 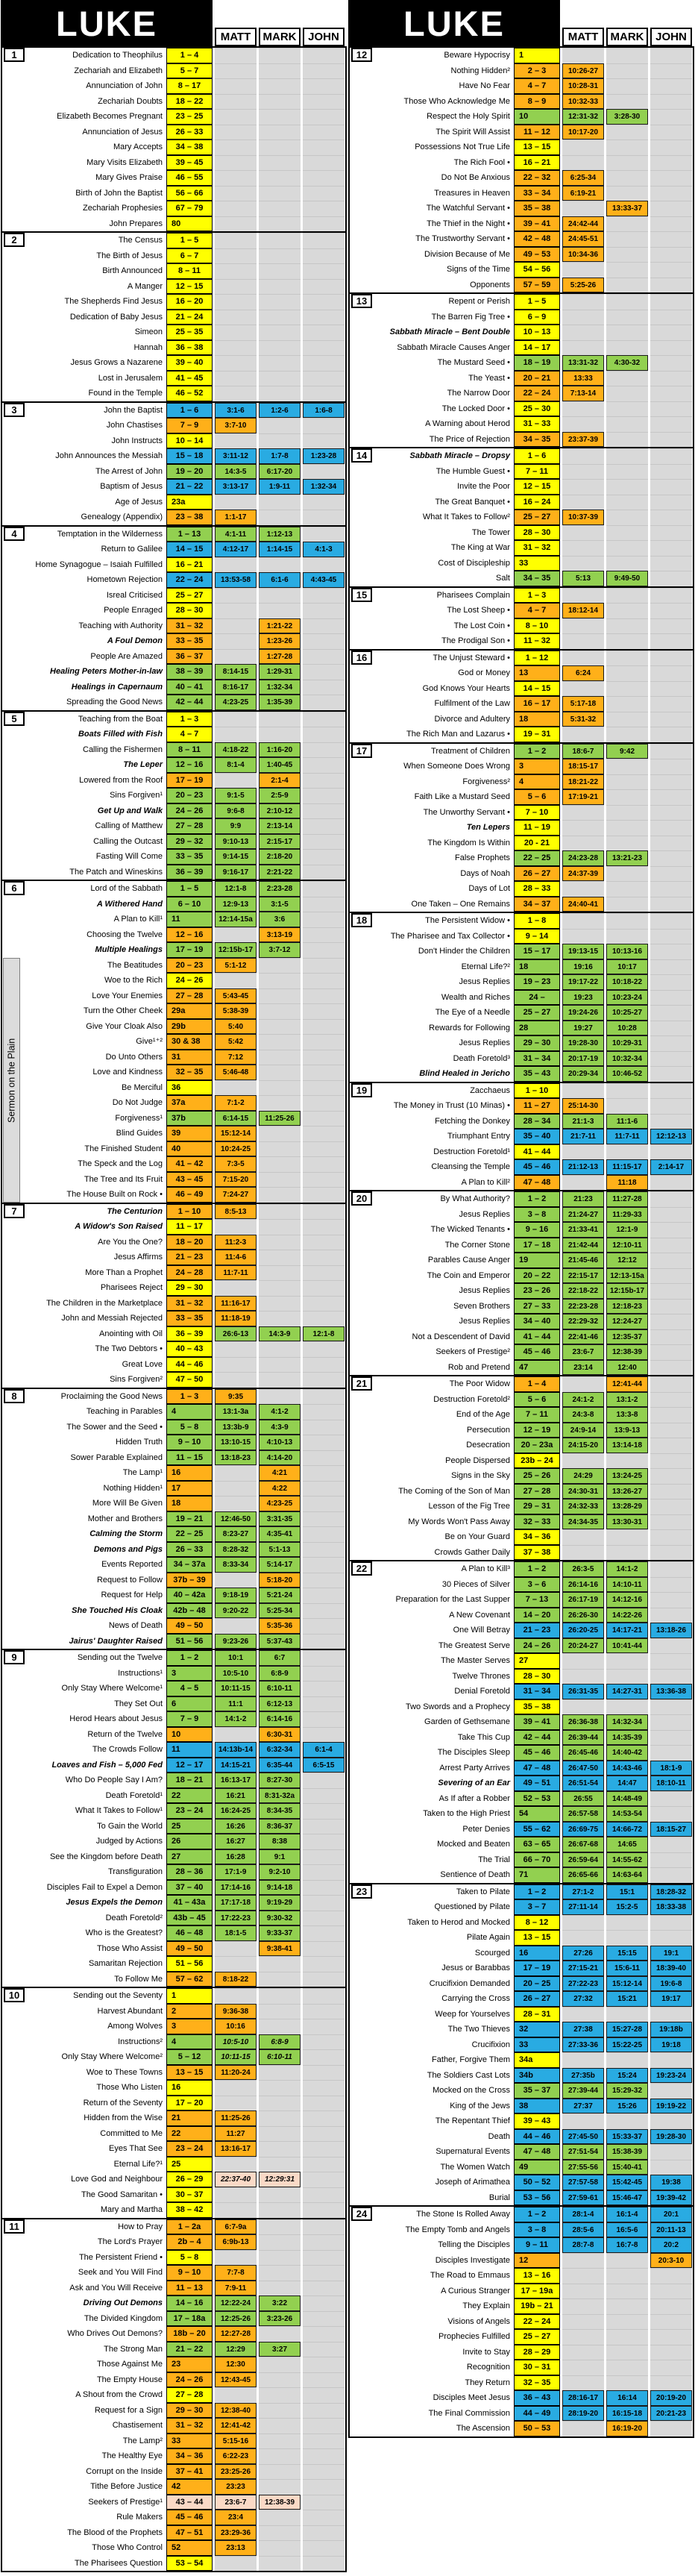 What do you see at coordinates (484, 1290) in the screenshot?
I see `passage-title: Jesus Replies` at bounding box center [484, 1290].